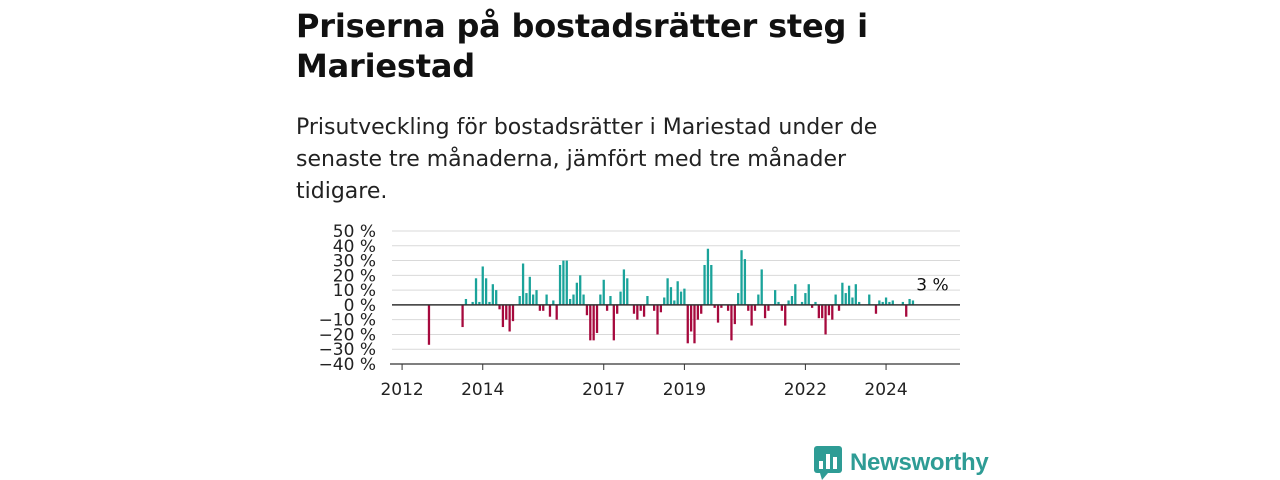  I want to click on x-tick-label: 2012, so click(401, 390).